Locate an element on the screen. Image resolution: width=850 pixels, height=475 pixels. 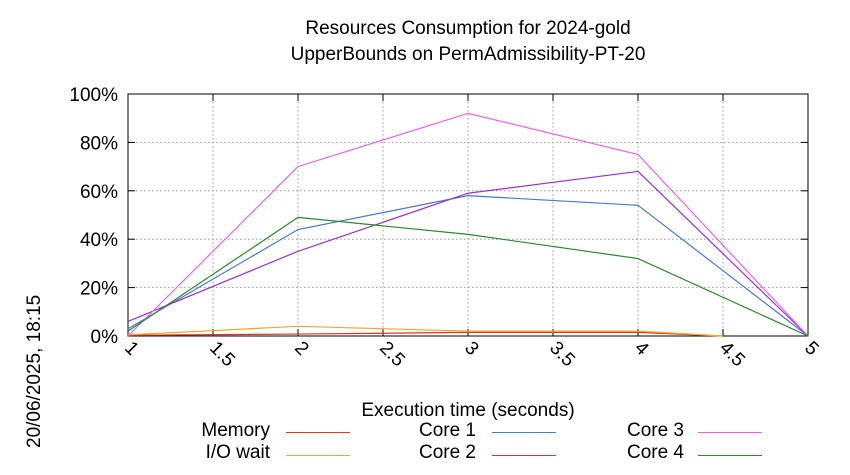
x-tick-label: 4 is located at coordinates (641, 349).